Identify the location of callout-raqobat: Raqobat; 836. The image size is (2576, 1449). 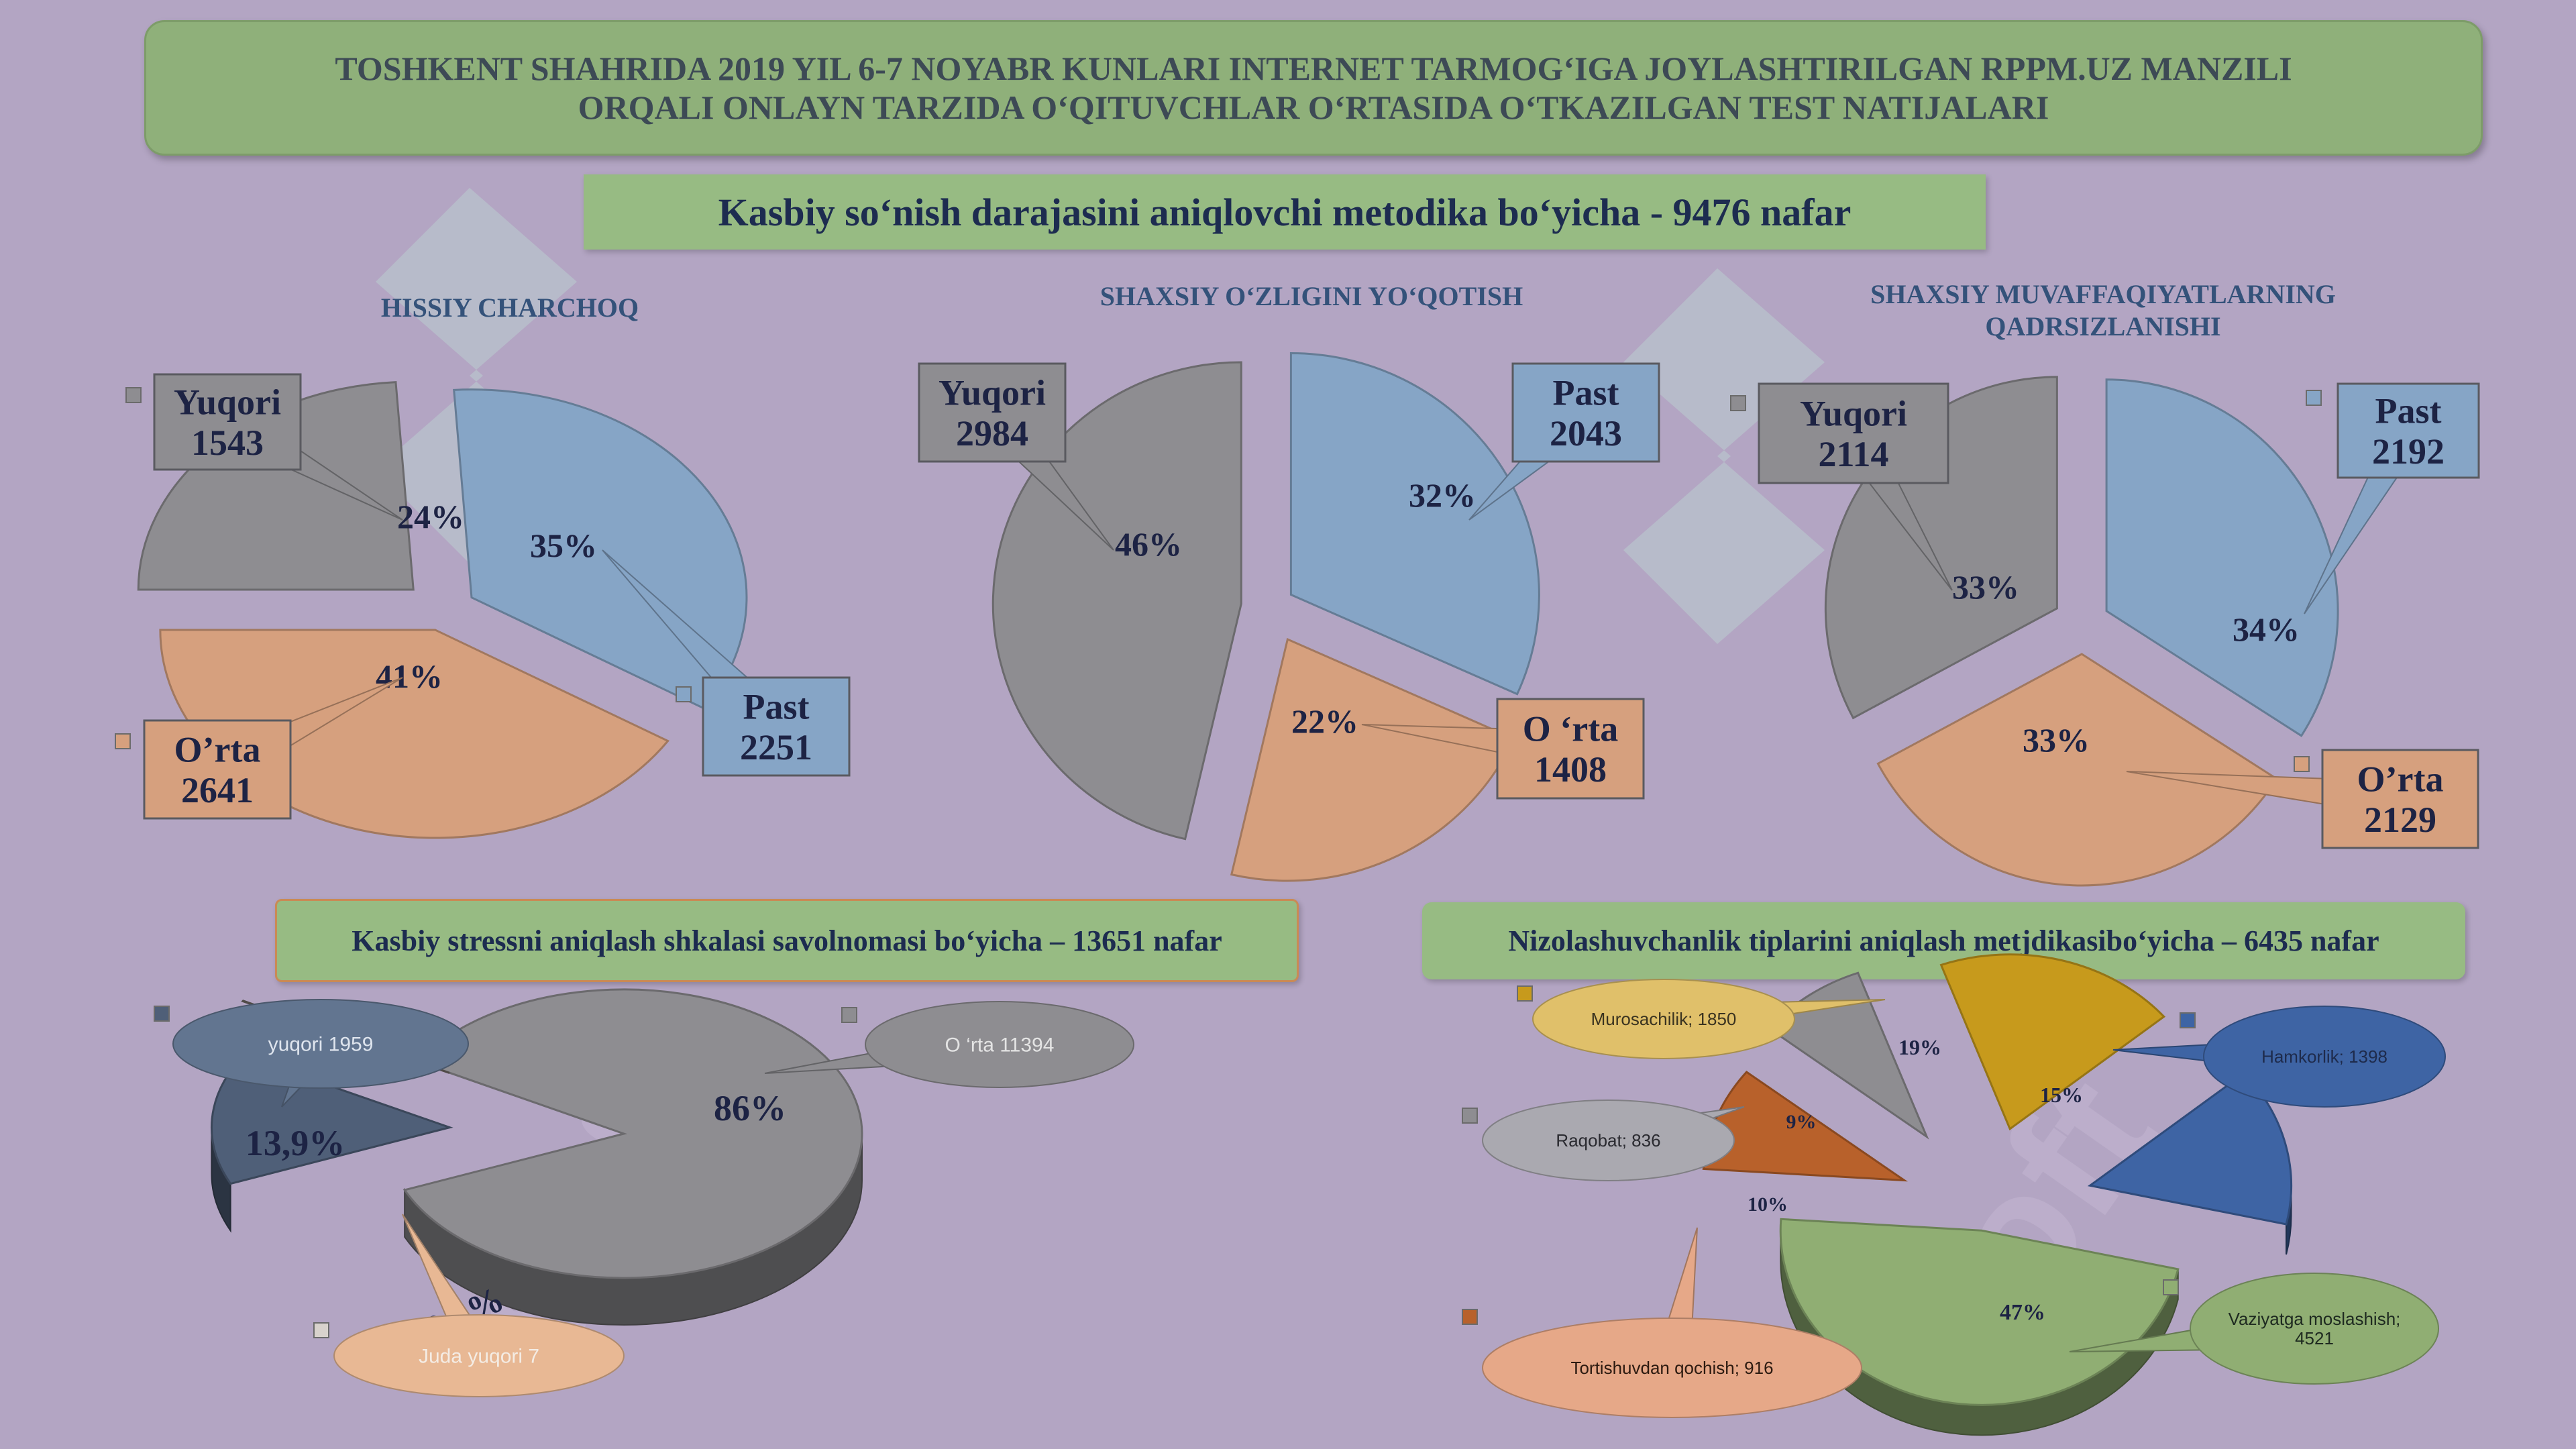
(1613, 1140).